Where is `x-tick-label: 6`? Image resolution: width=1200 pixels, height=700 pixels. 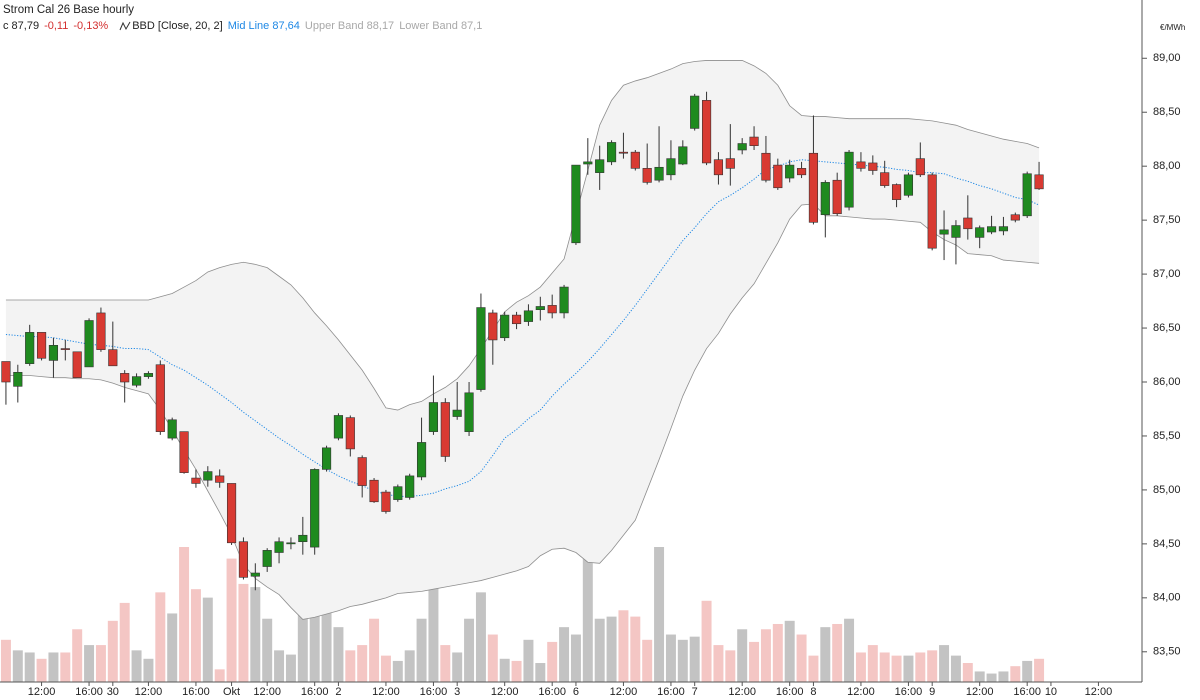
x-tick-label: 6 is located at coordinates (576, 692).